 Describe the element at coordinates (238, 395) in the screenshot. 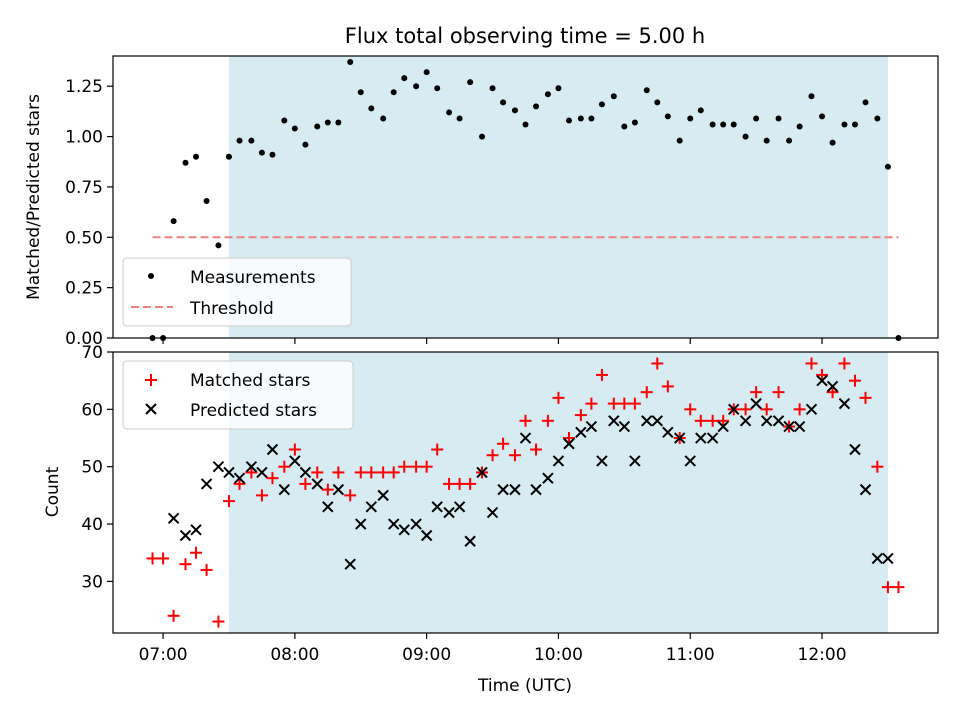

I see `bottom-legend-box` at that location.